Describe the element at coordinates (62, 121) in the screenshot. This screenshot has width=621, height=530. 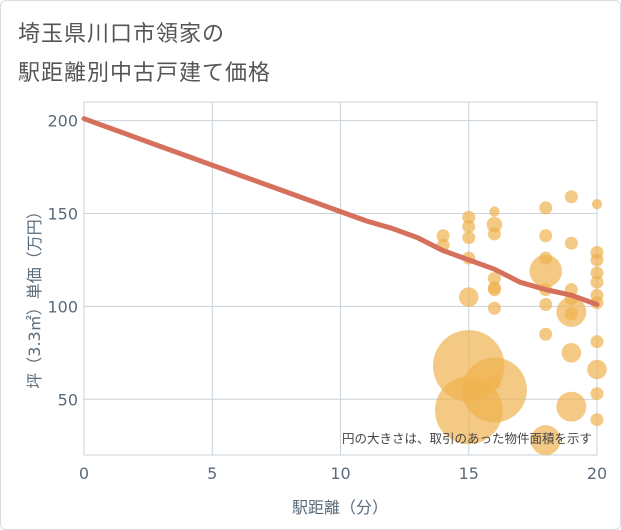
I see `y-tick-label: 200` at that location.